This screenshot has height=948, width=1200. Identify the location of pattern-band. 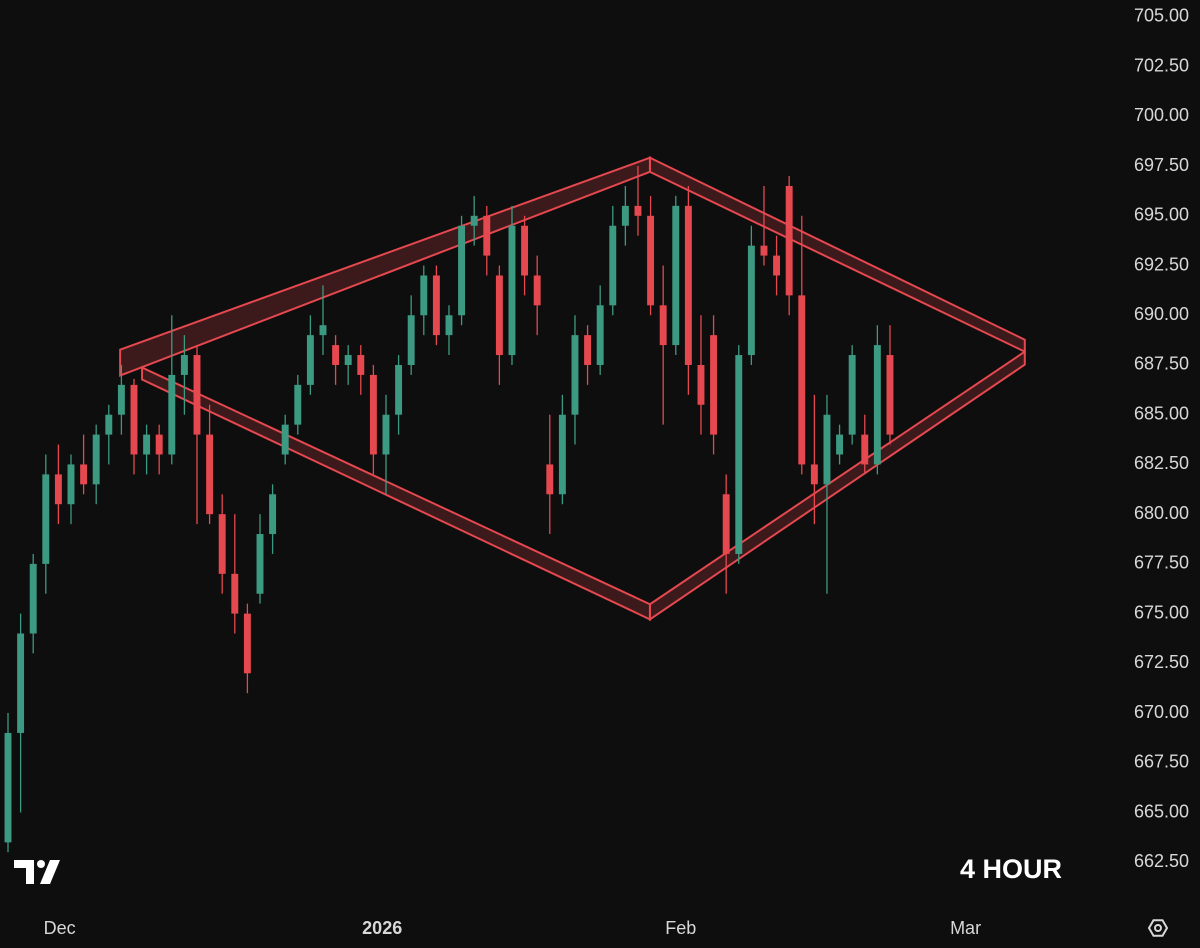
(837, 485).